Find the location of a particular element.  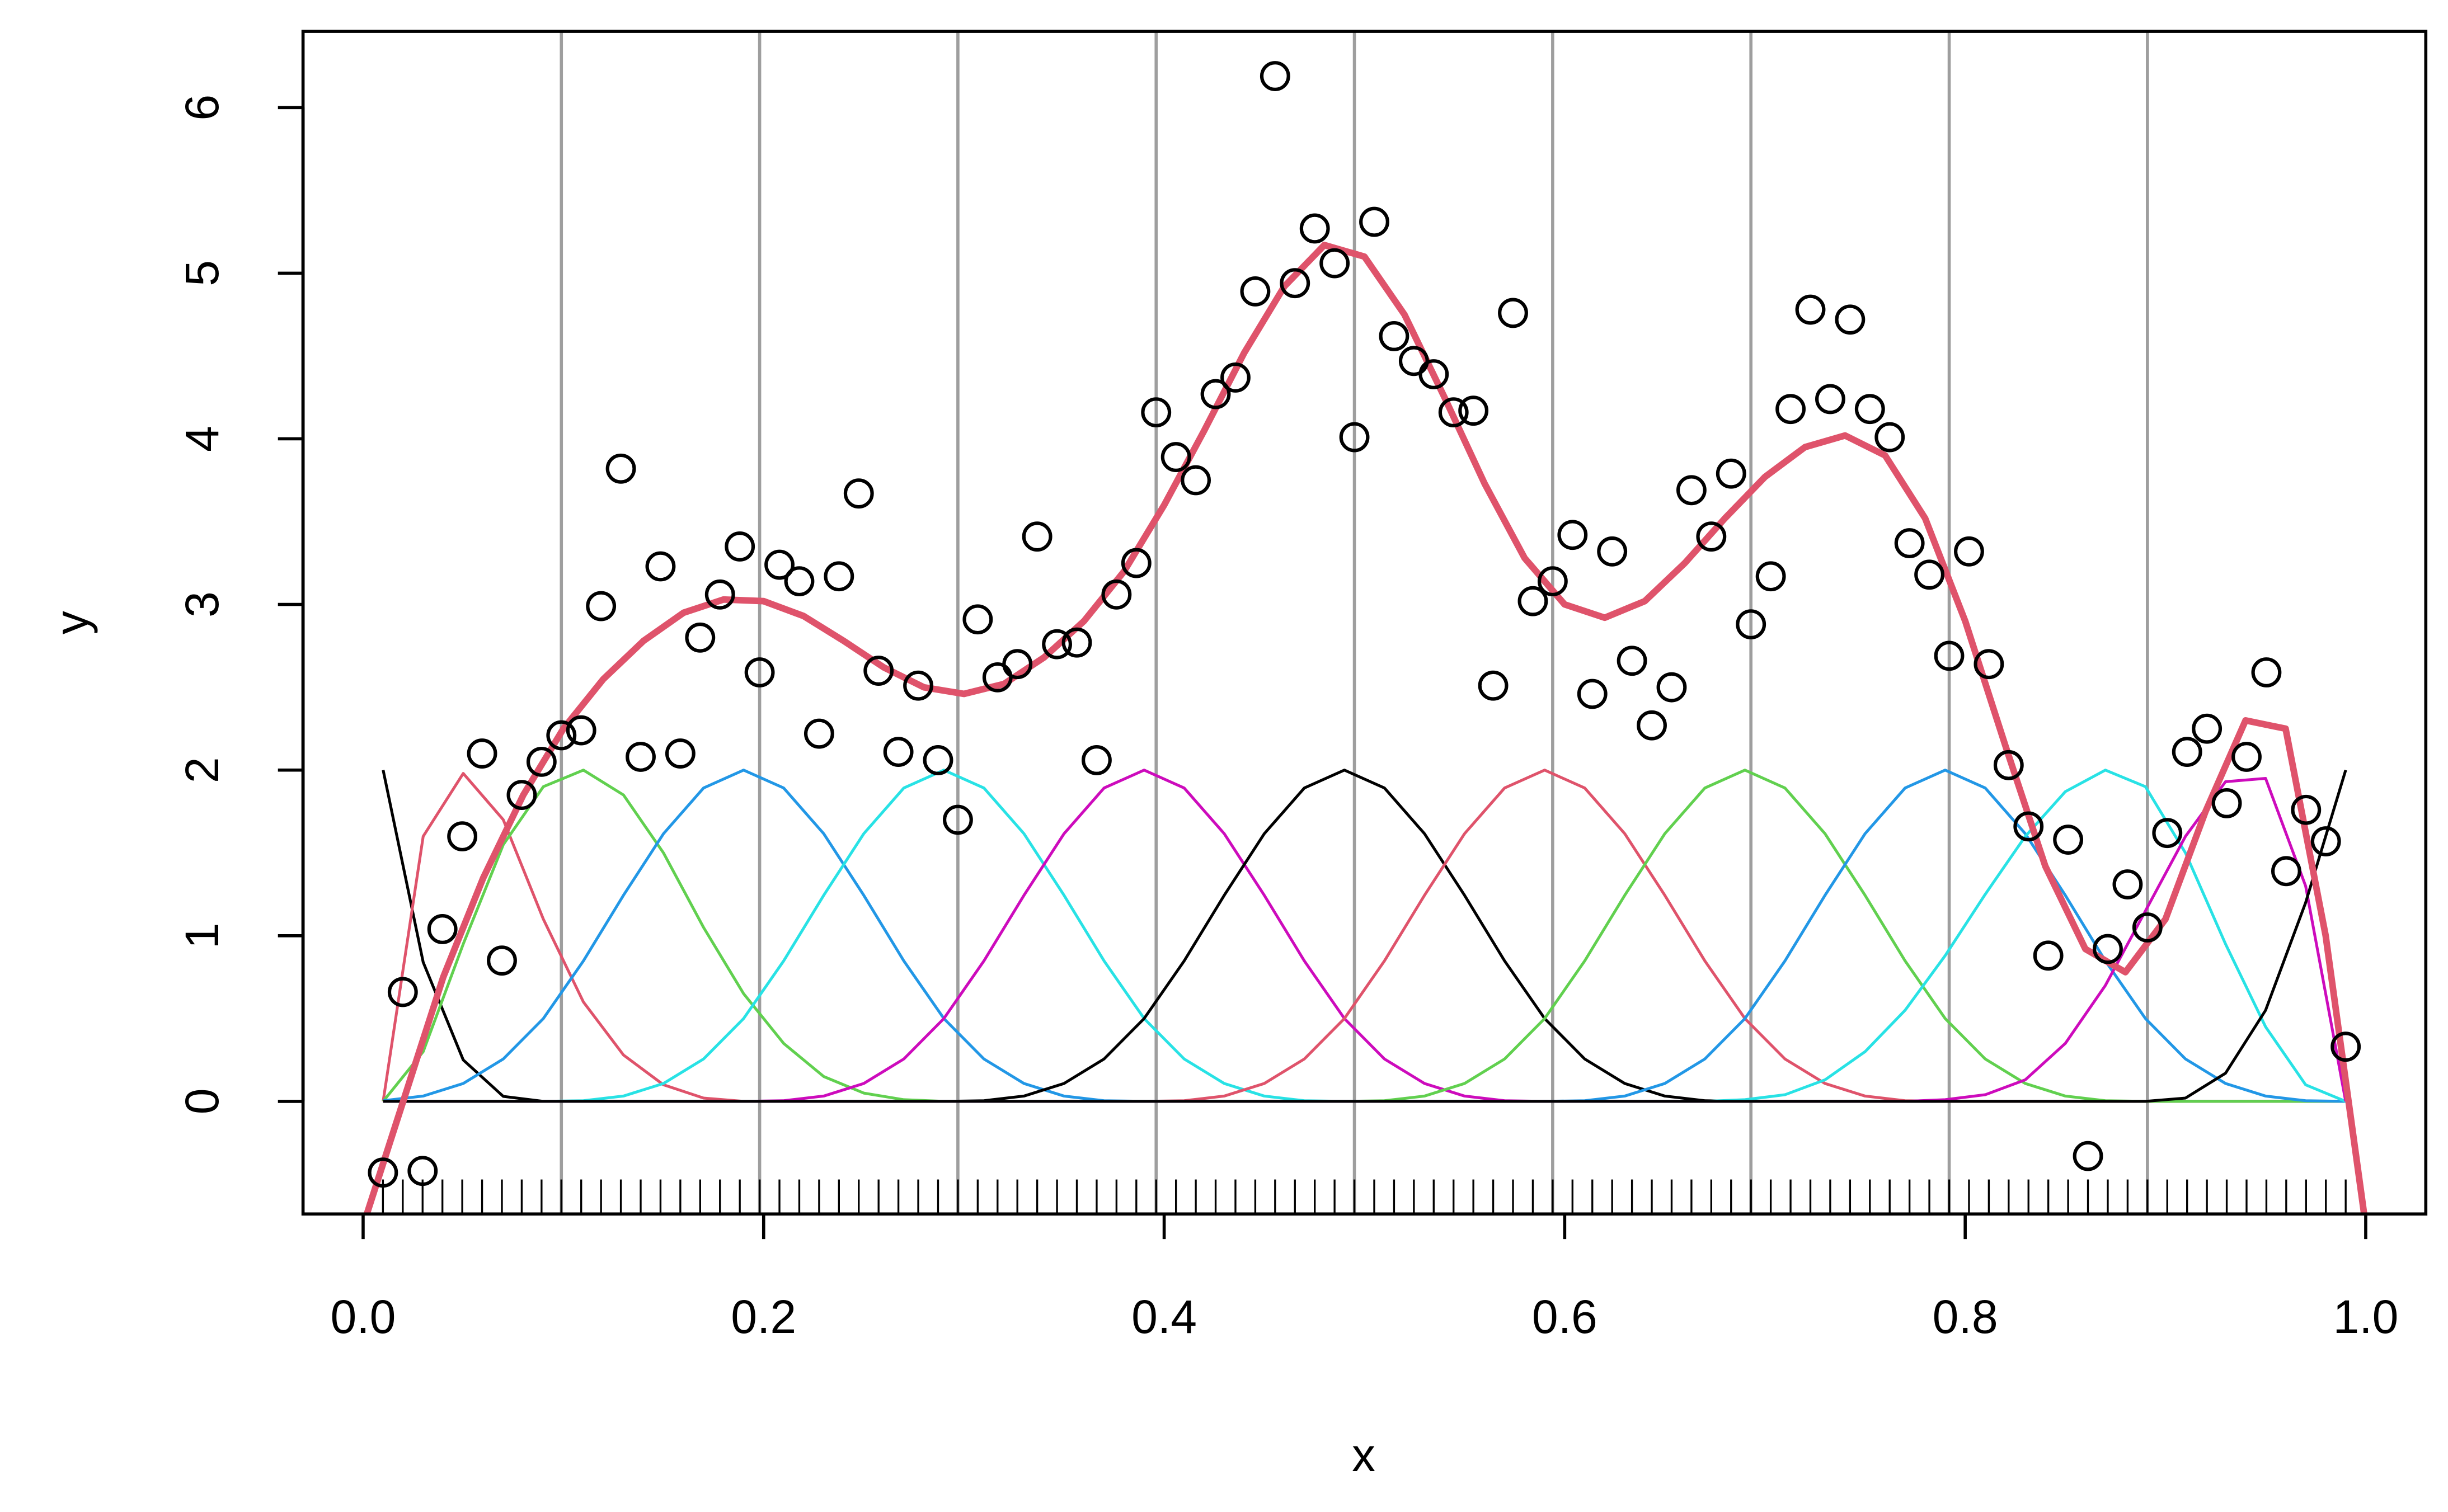

y-tick-label: 2 is located at coordinates (202, 770).